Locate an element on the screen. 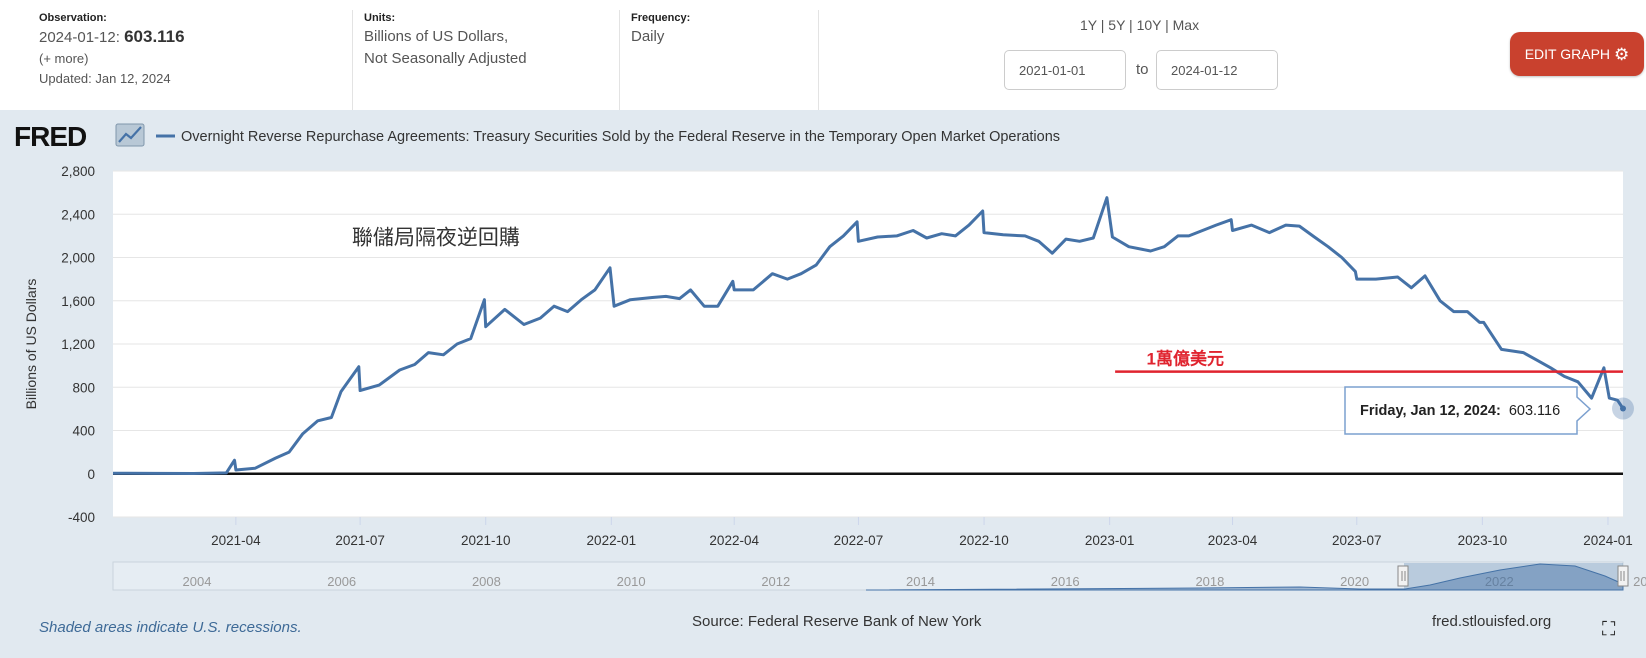  navigator-year-label: 202 is located at coordinates (1639, 581).